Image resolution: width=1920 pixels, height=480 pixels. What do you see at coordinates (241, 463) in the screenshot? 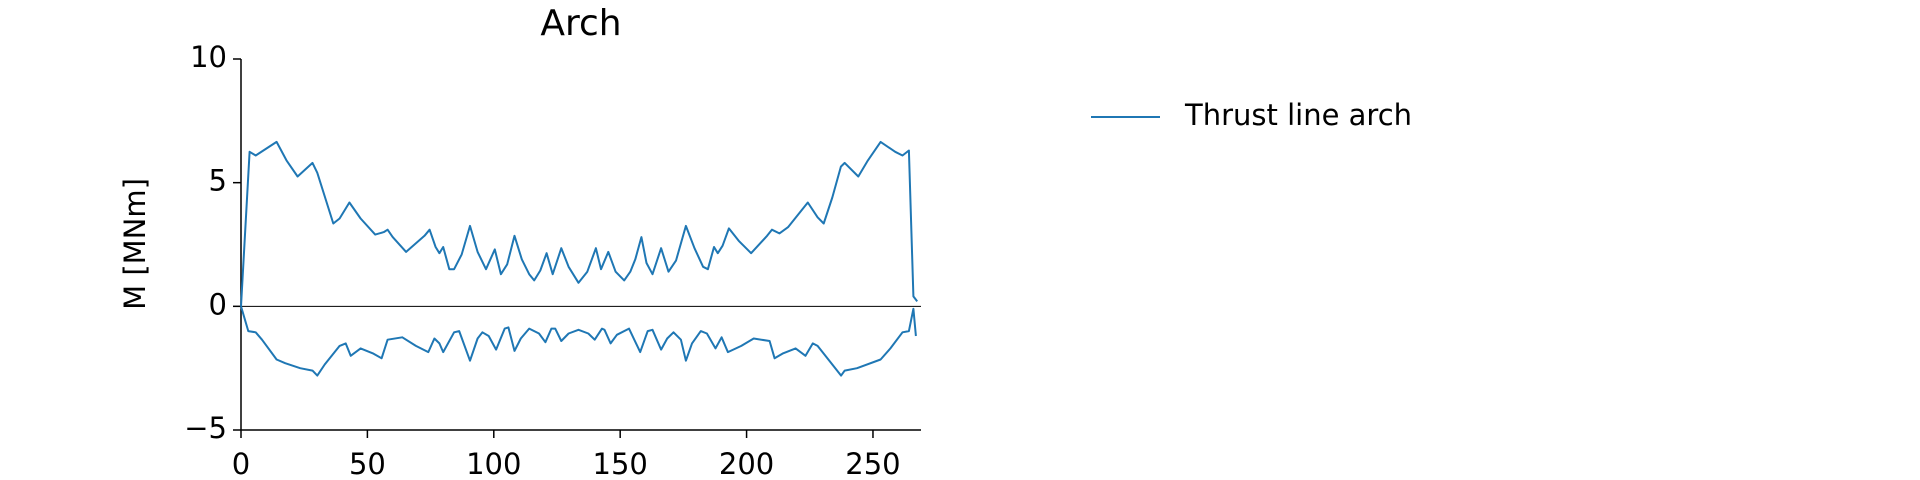
I see `x-tick-label: 0` at bounding box center [241, 463].